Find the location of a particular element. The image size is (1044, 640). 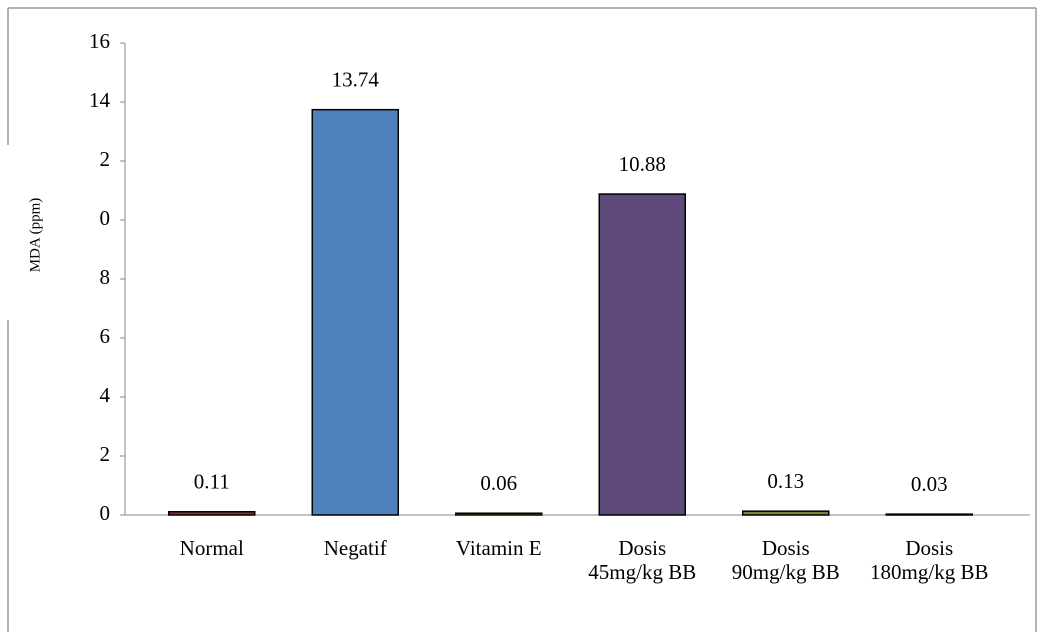

x-tick-label: Dosis 90mg/kg BB is located at coordinates (785, 560).